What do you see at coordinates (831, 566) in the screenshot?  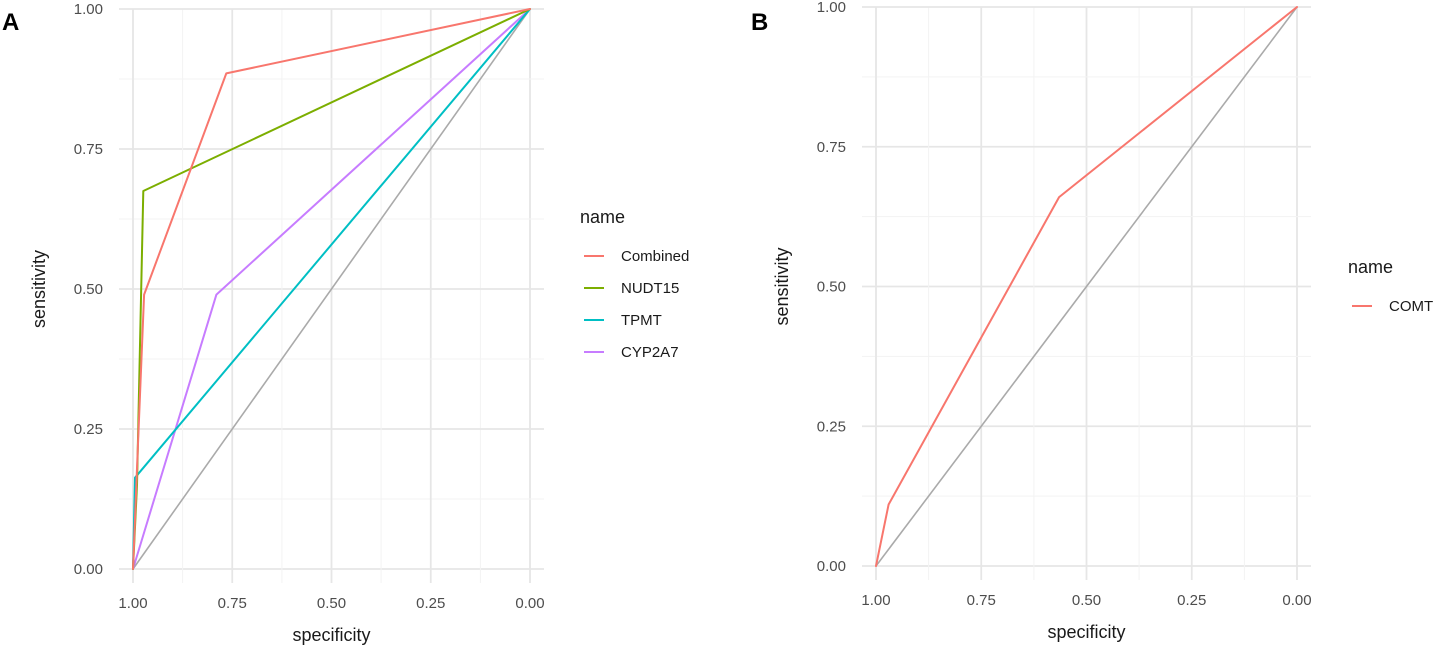 I see `panel-b-ytick-0.00: 0.00` at bounding box center [831, 566].